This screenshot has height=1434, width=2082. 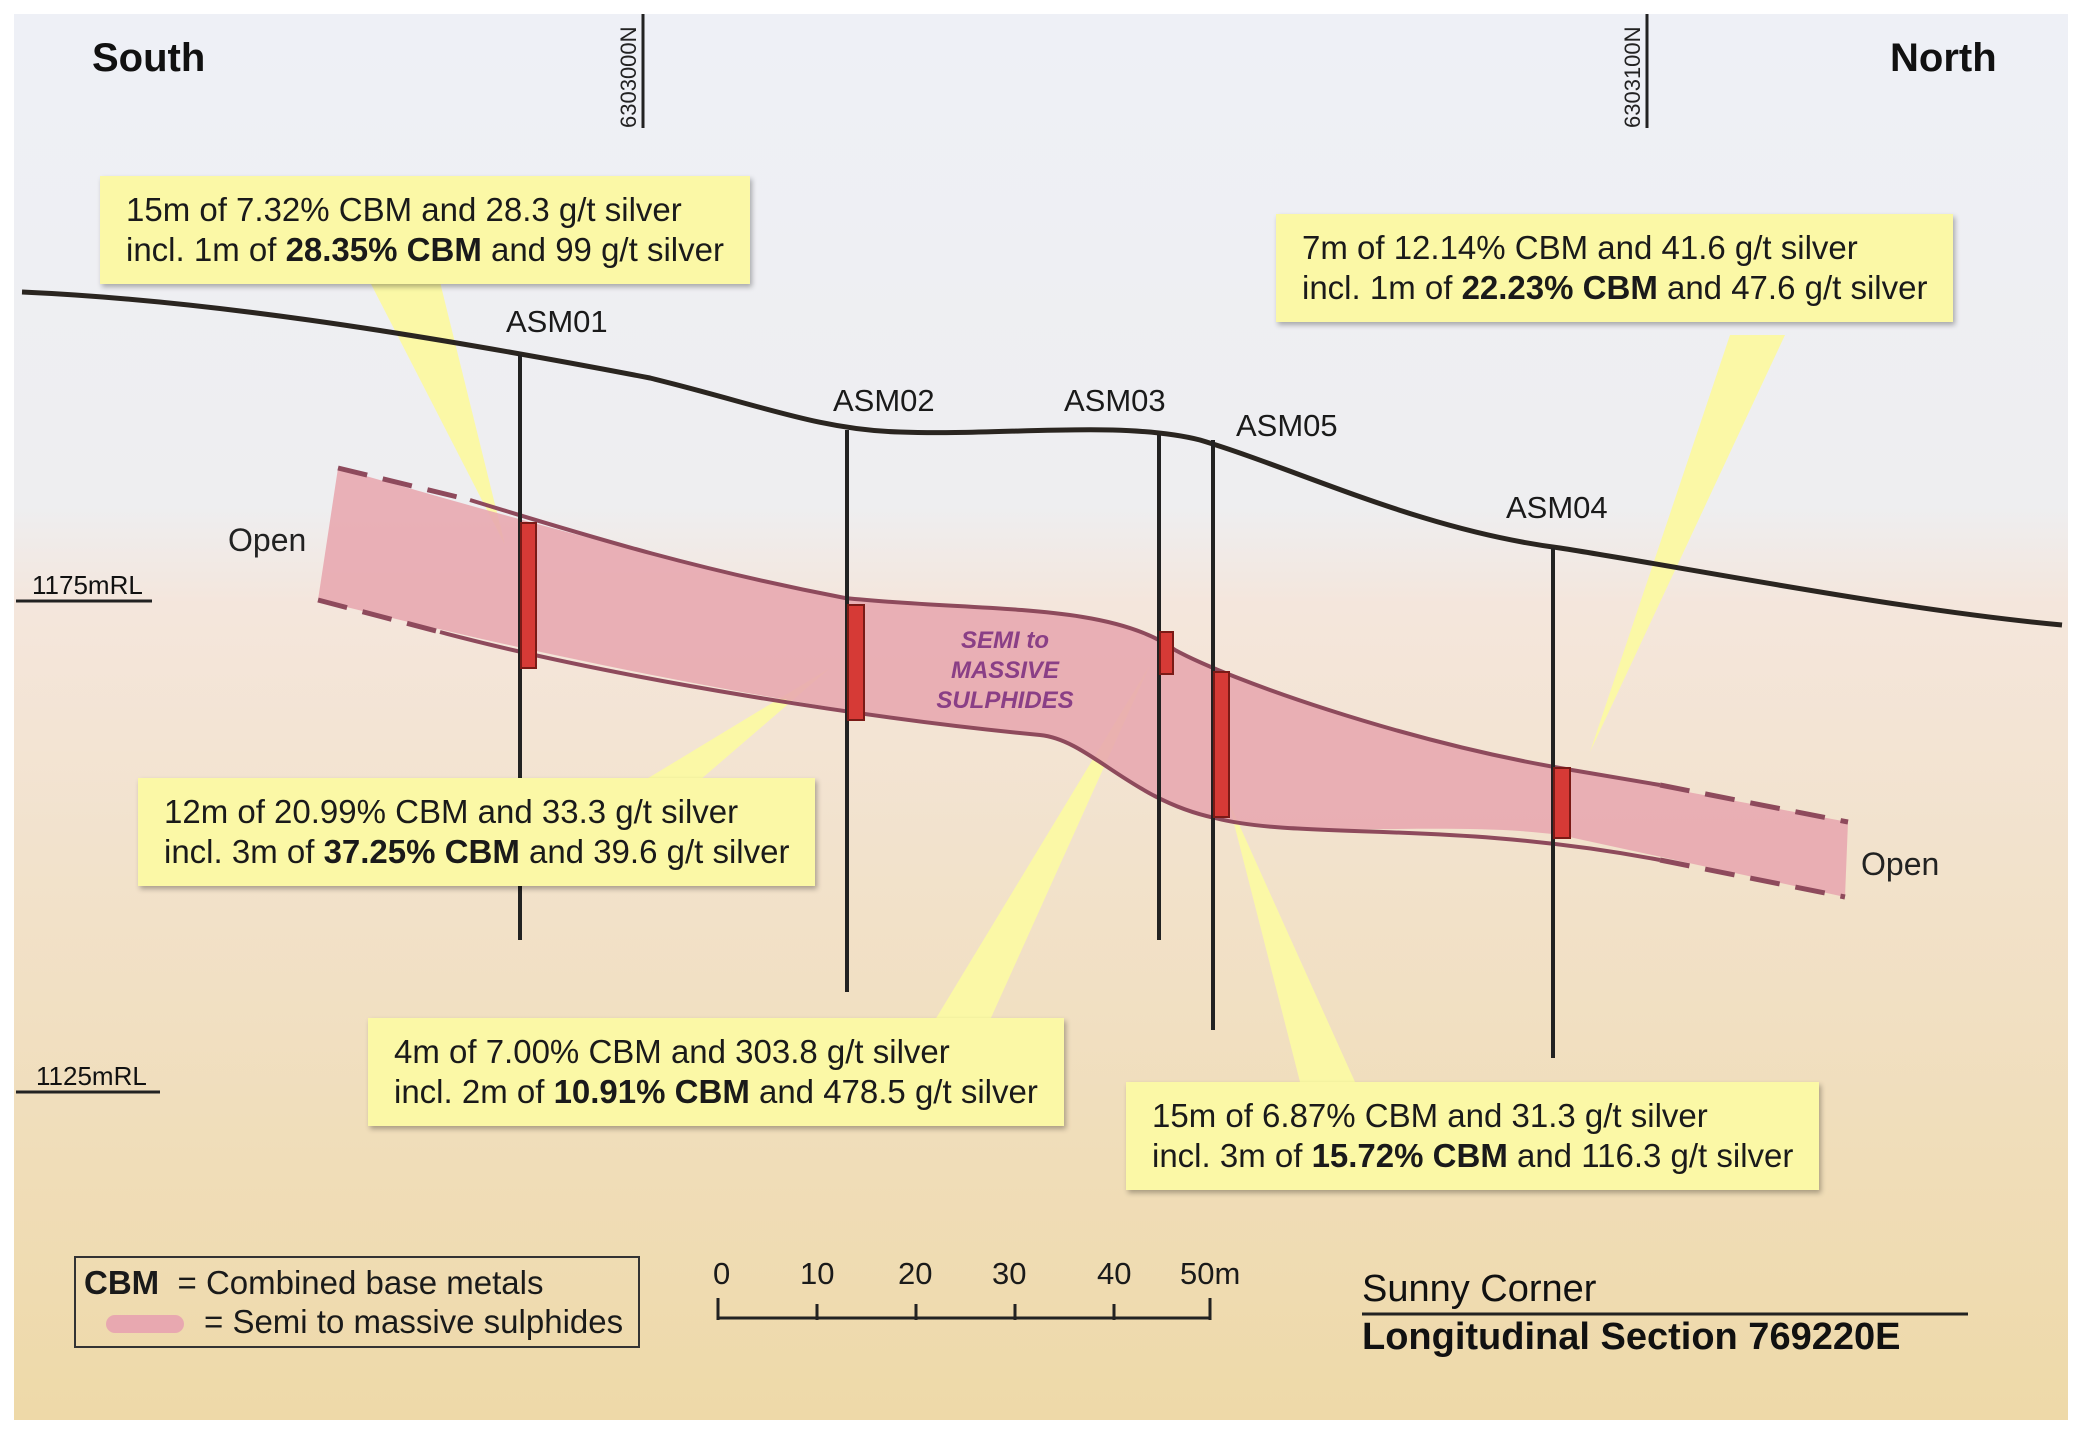 What do you see at coordinates (1291, 941) in the screenshot?
I see `callout-pointer-asm05` at bounding box center [1291, 941].